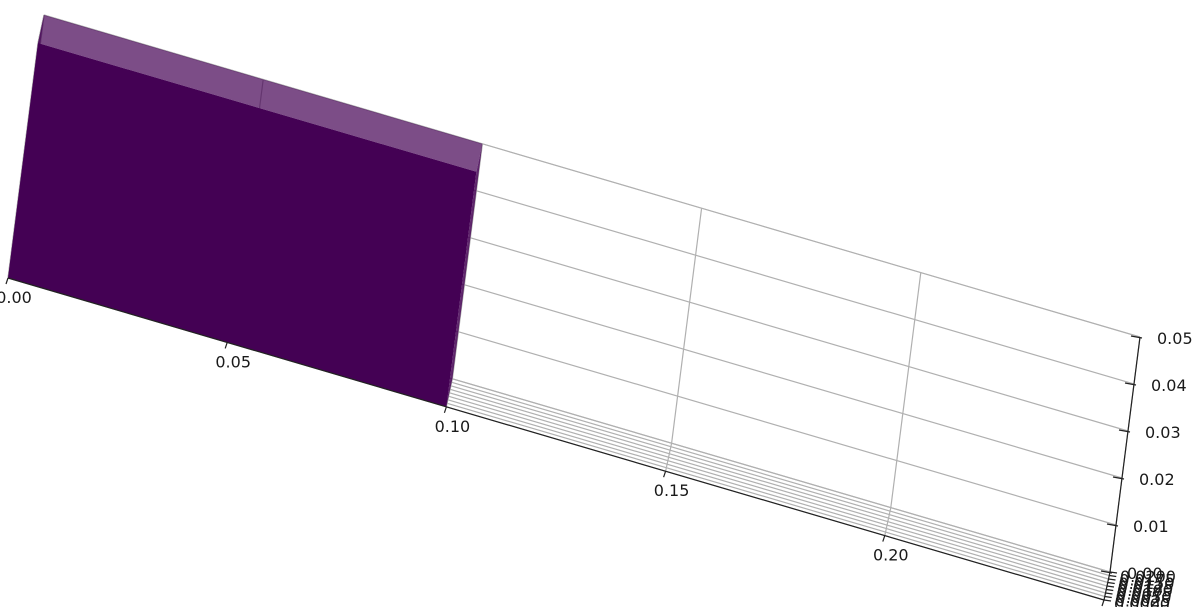 The image size is (1200, 607). What do you see at coordinates (1157, 479) in the screenshot?
I see `z-tick-label: 0.02` at bounding box center [1157, 479].